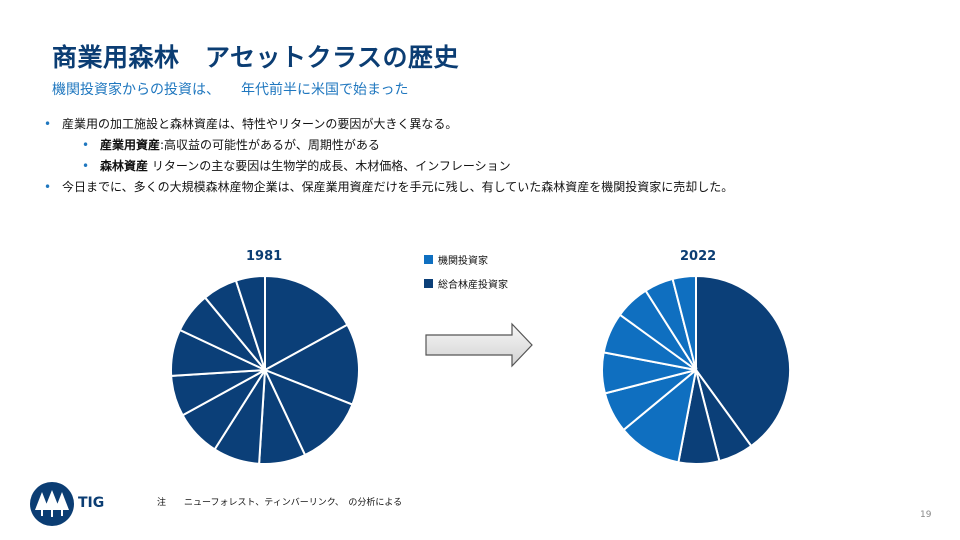 This screenshot has width=960, height=540. I want to click on chart-legend: 機関投資家 総合林産投資家, so click(466, 271).